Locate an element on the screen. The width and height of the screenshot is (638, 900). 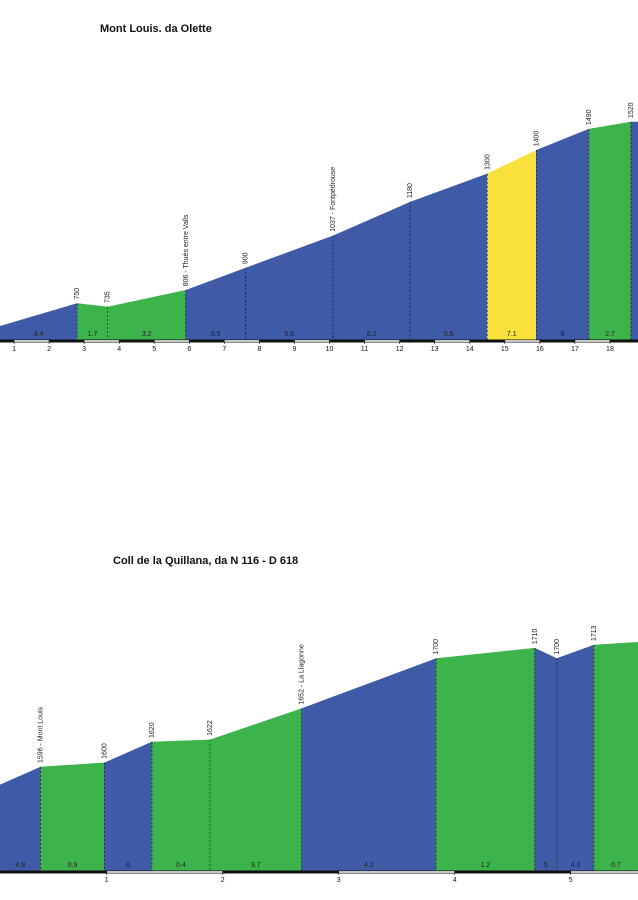
grade-label: 7.1 is located at coordinates (512, 334).